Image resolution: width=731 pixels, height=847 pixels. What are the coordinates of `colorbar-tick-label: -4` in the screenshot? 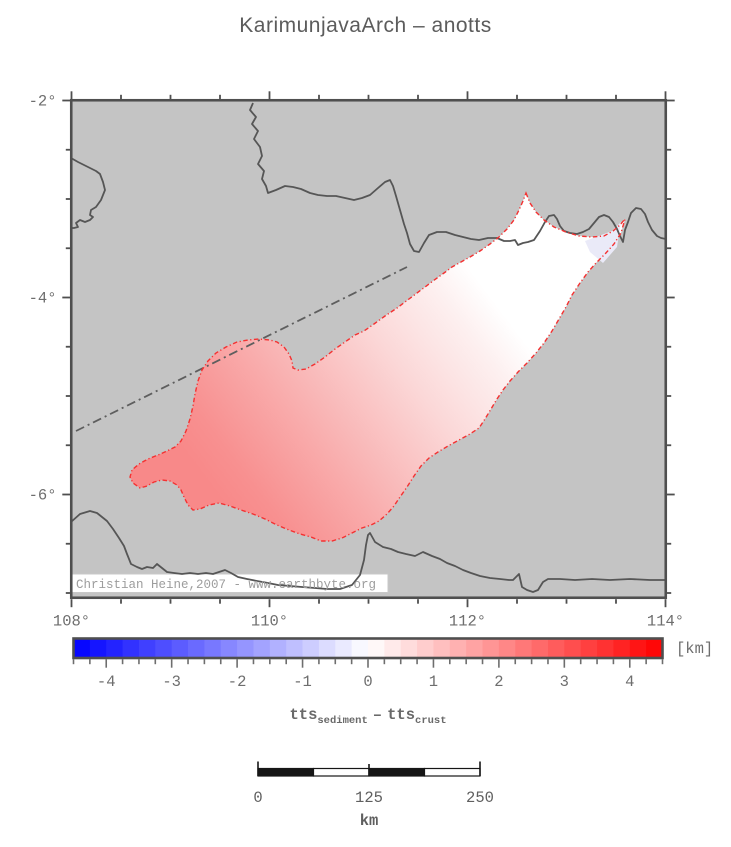 It's located at (106, 682).